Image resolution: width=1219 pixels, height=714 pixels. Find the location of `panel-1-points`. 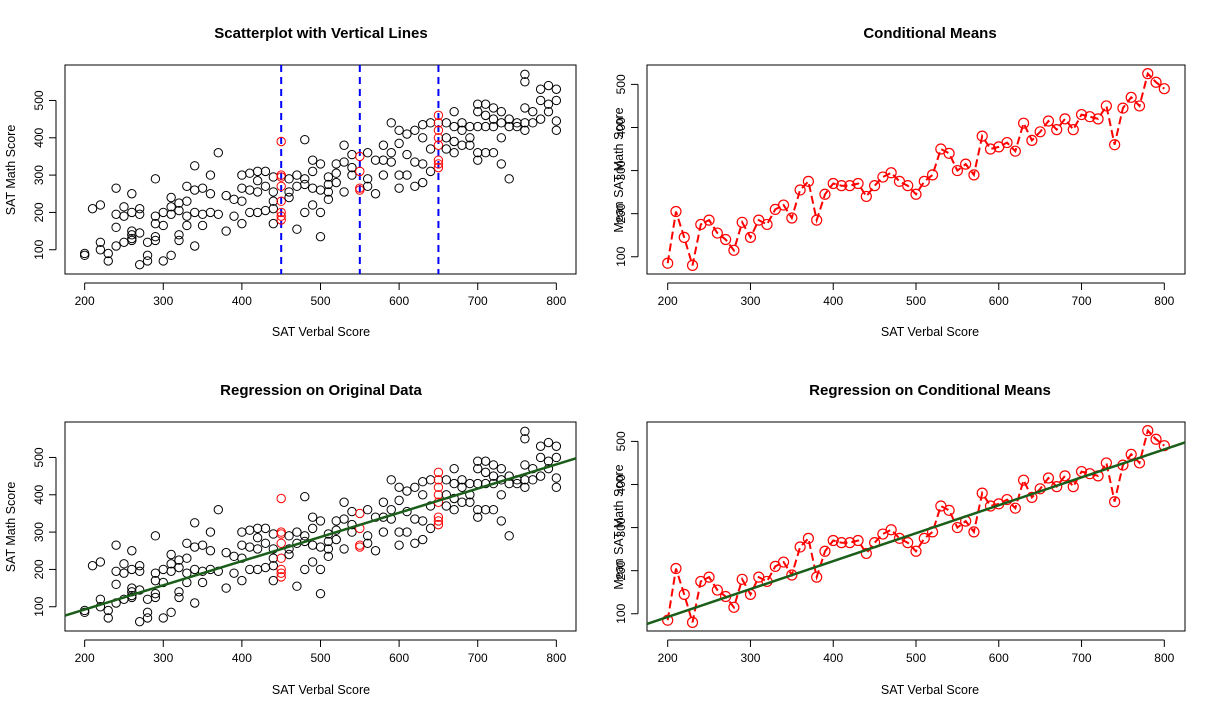

panel-1-points is located at coordinates (320, 169).